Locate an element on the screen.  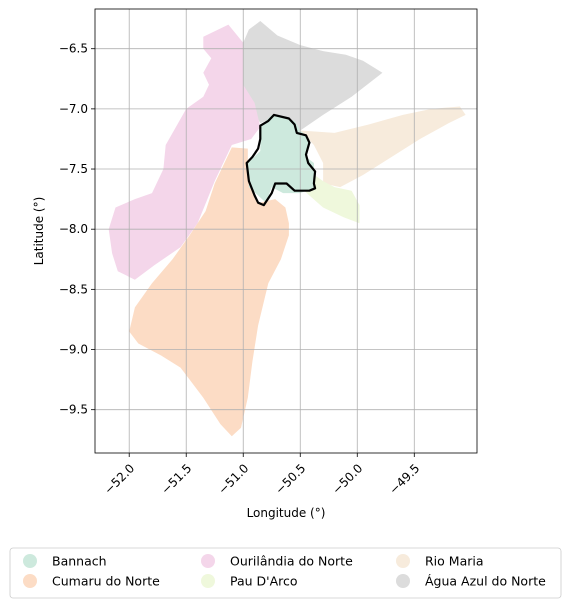
legend-marker-pau-d-arco is located at coordinates (208, 581).